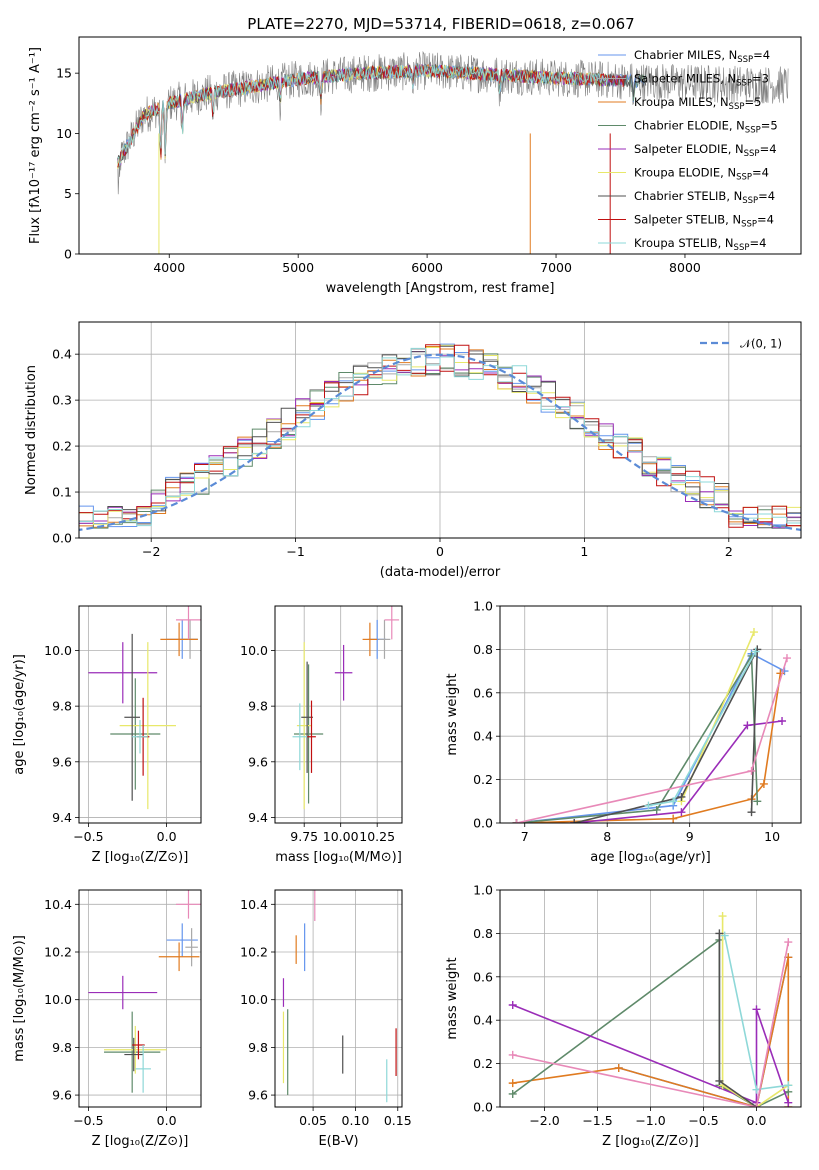  I want to click on x-tick-label: 8, so click(607, 836).